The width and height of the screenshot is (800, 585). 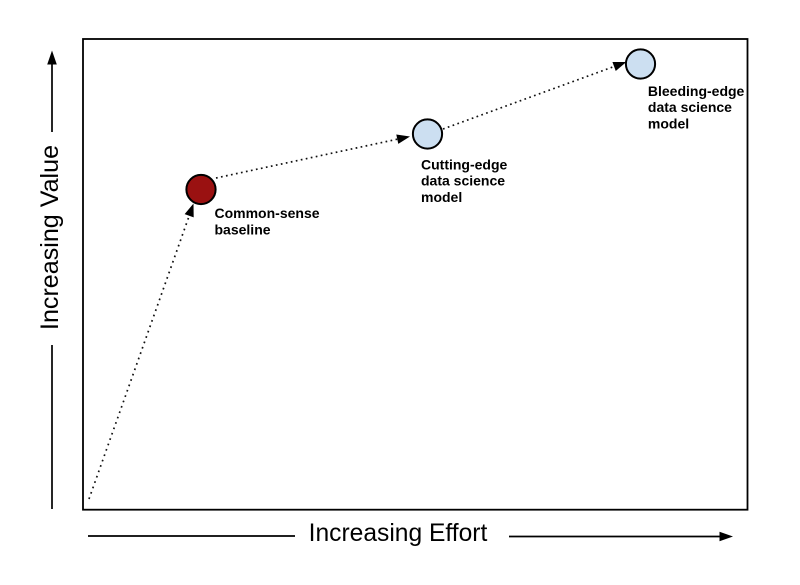 What do you see at coordinates (243, 229) in the screenshot?
I see `label-common-sense-line2: baseline` at bounding box center [243, 229].